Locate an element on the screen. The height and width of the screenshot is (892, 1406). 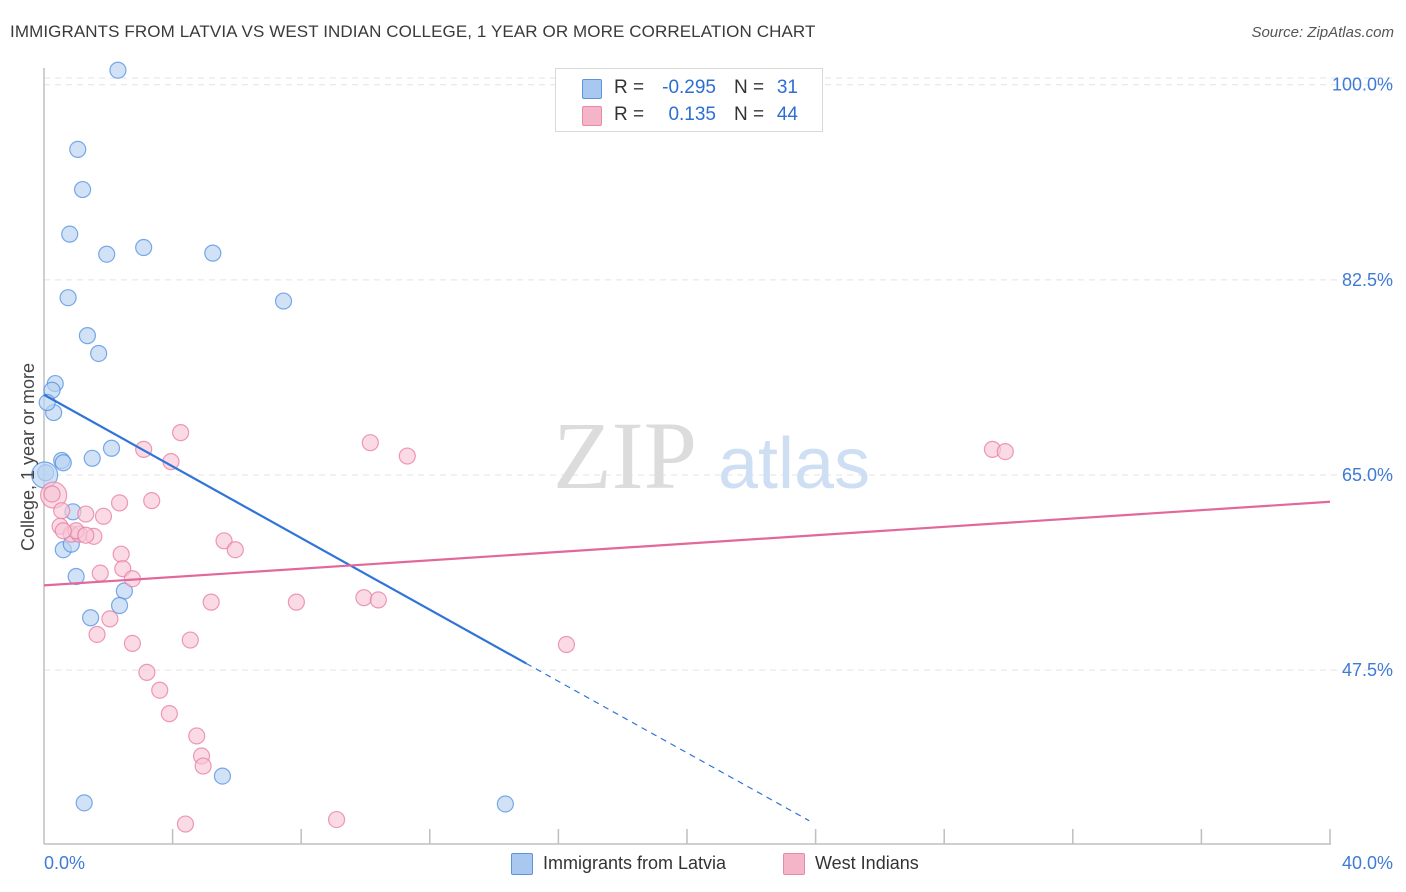
n-value: 44 is located at coordinates (787, 114).